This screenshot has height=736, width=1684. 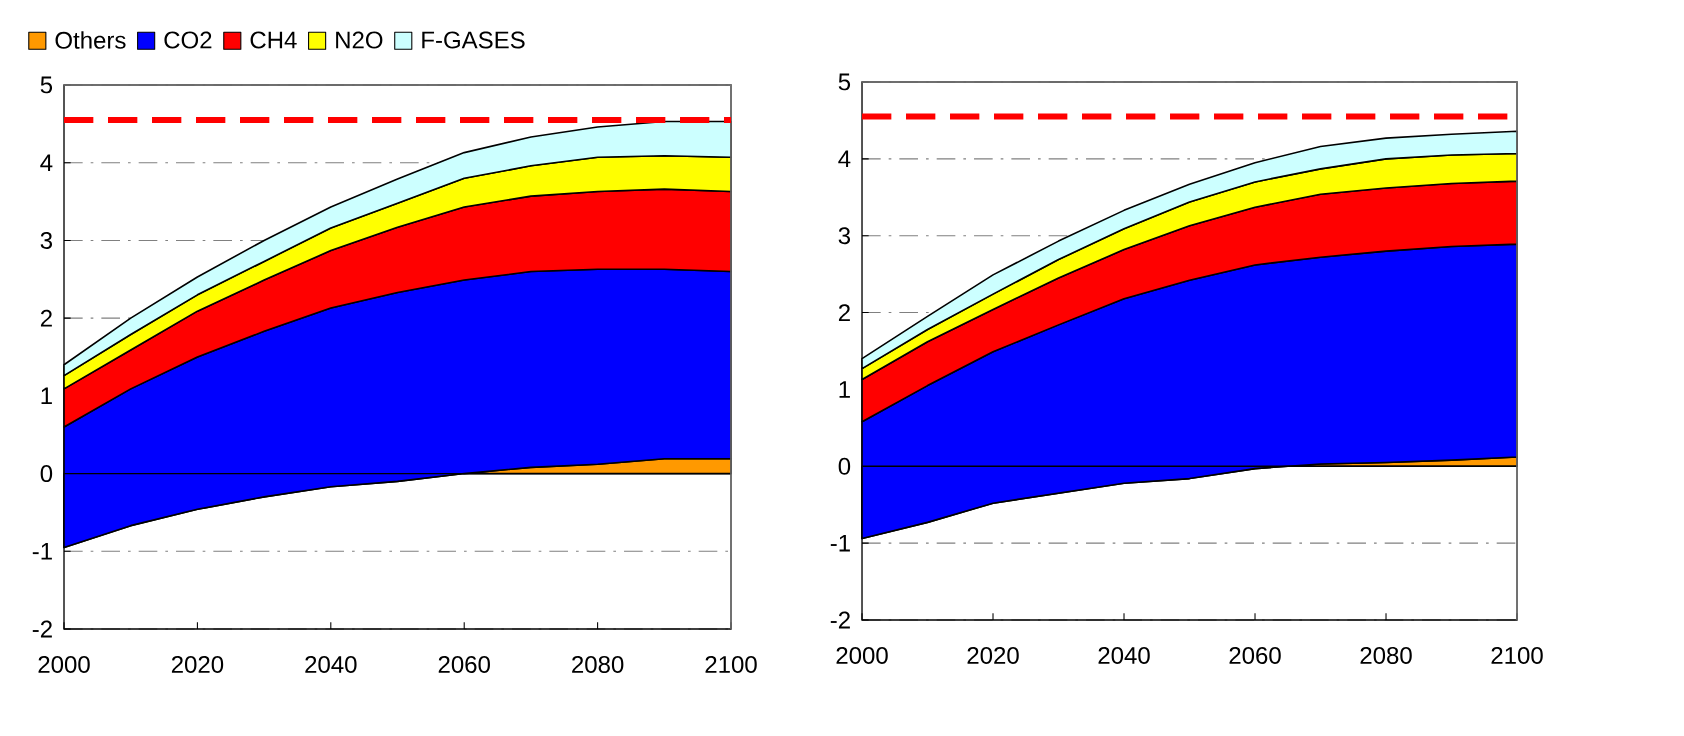 What do you see at coordinates (359, 40) in the screenshot?
I see `legend-label: N2O` at bounding box center [359, 40].